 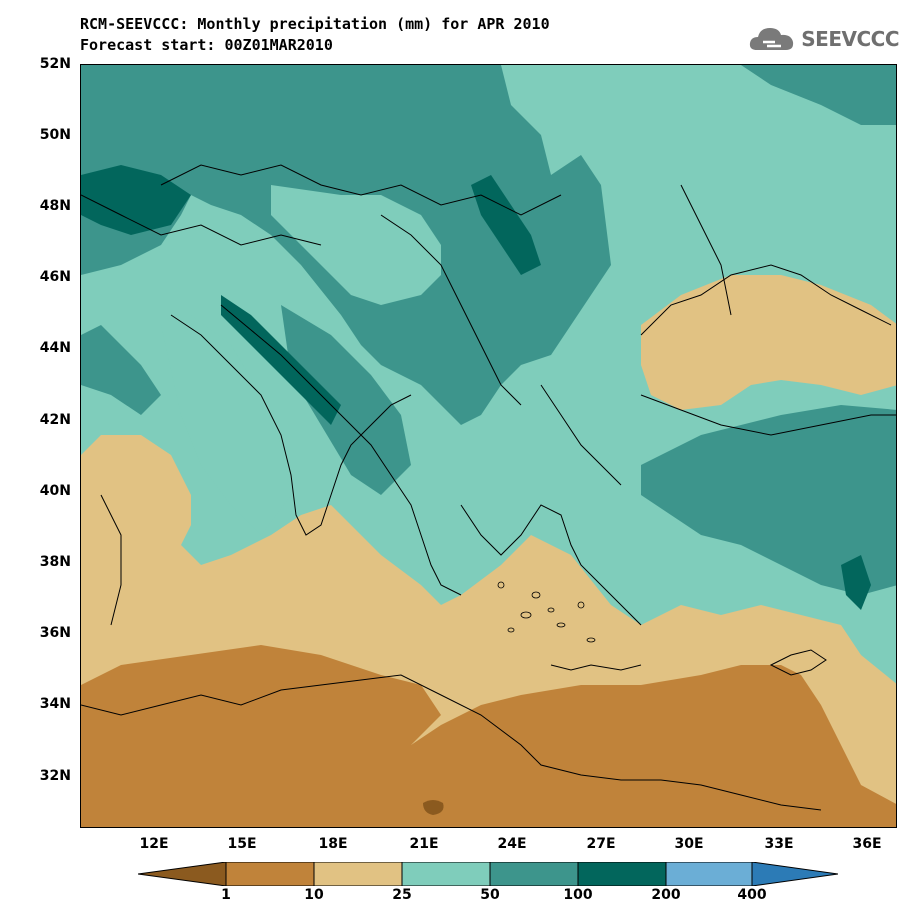 What do you see at coordinates (55, 562) in the screenshot?
I see `lat-label-38n: 38N` at bounding box center [55, 562].